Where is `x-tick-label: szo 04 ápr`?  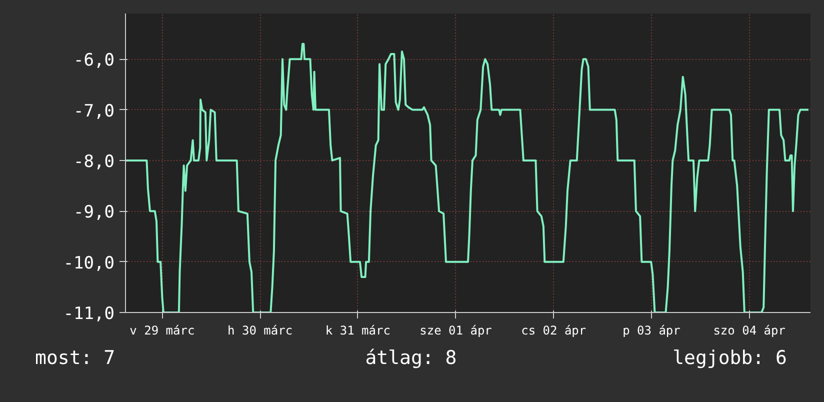 x-tick-label: szo 04 ápr is located at coordinates (749, 331).